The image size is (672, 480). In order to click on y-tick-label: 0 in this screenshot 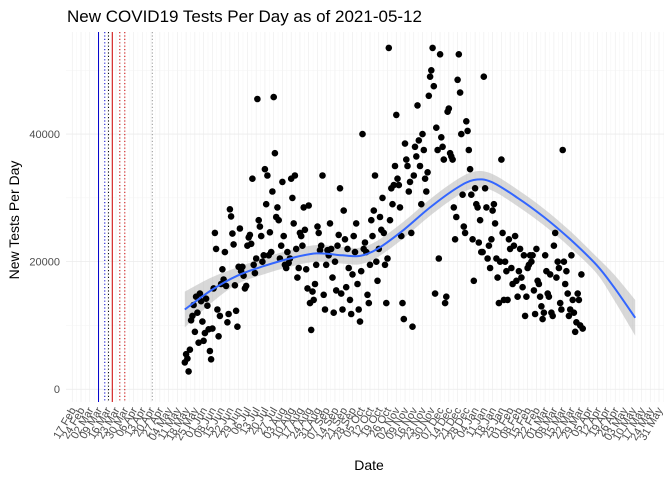, I will do `click(57, 390)`.